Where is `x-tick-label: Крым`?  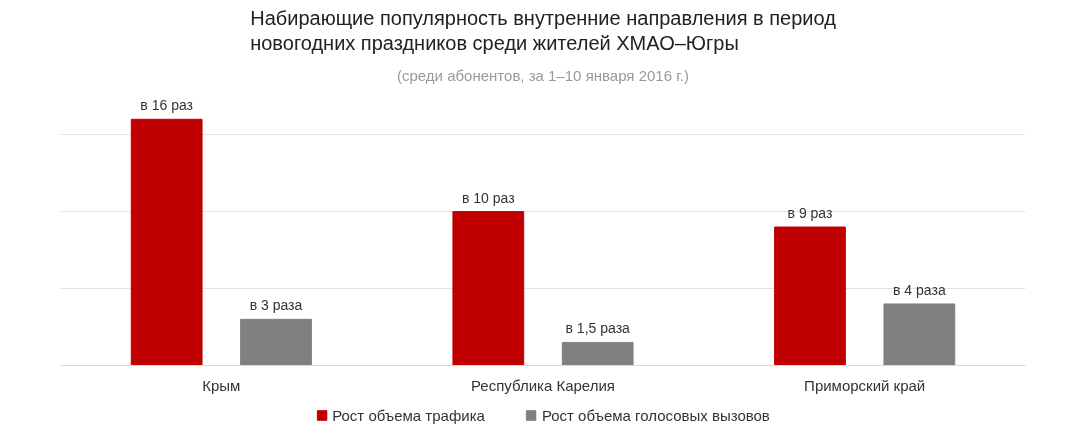
x-tick-label: Крым is located at coordinates (221, 385).